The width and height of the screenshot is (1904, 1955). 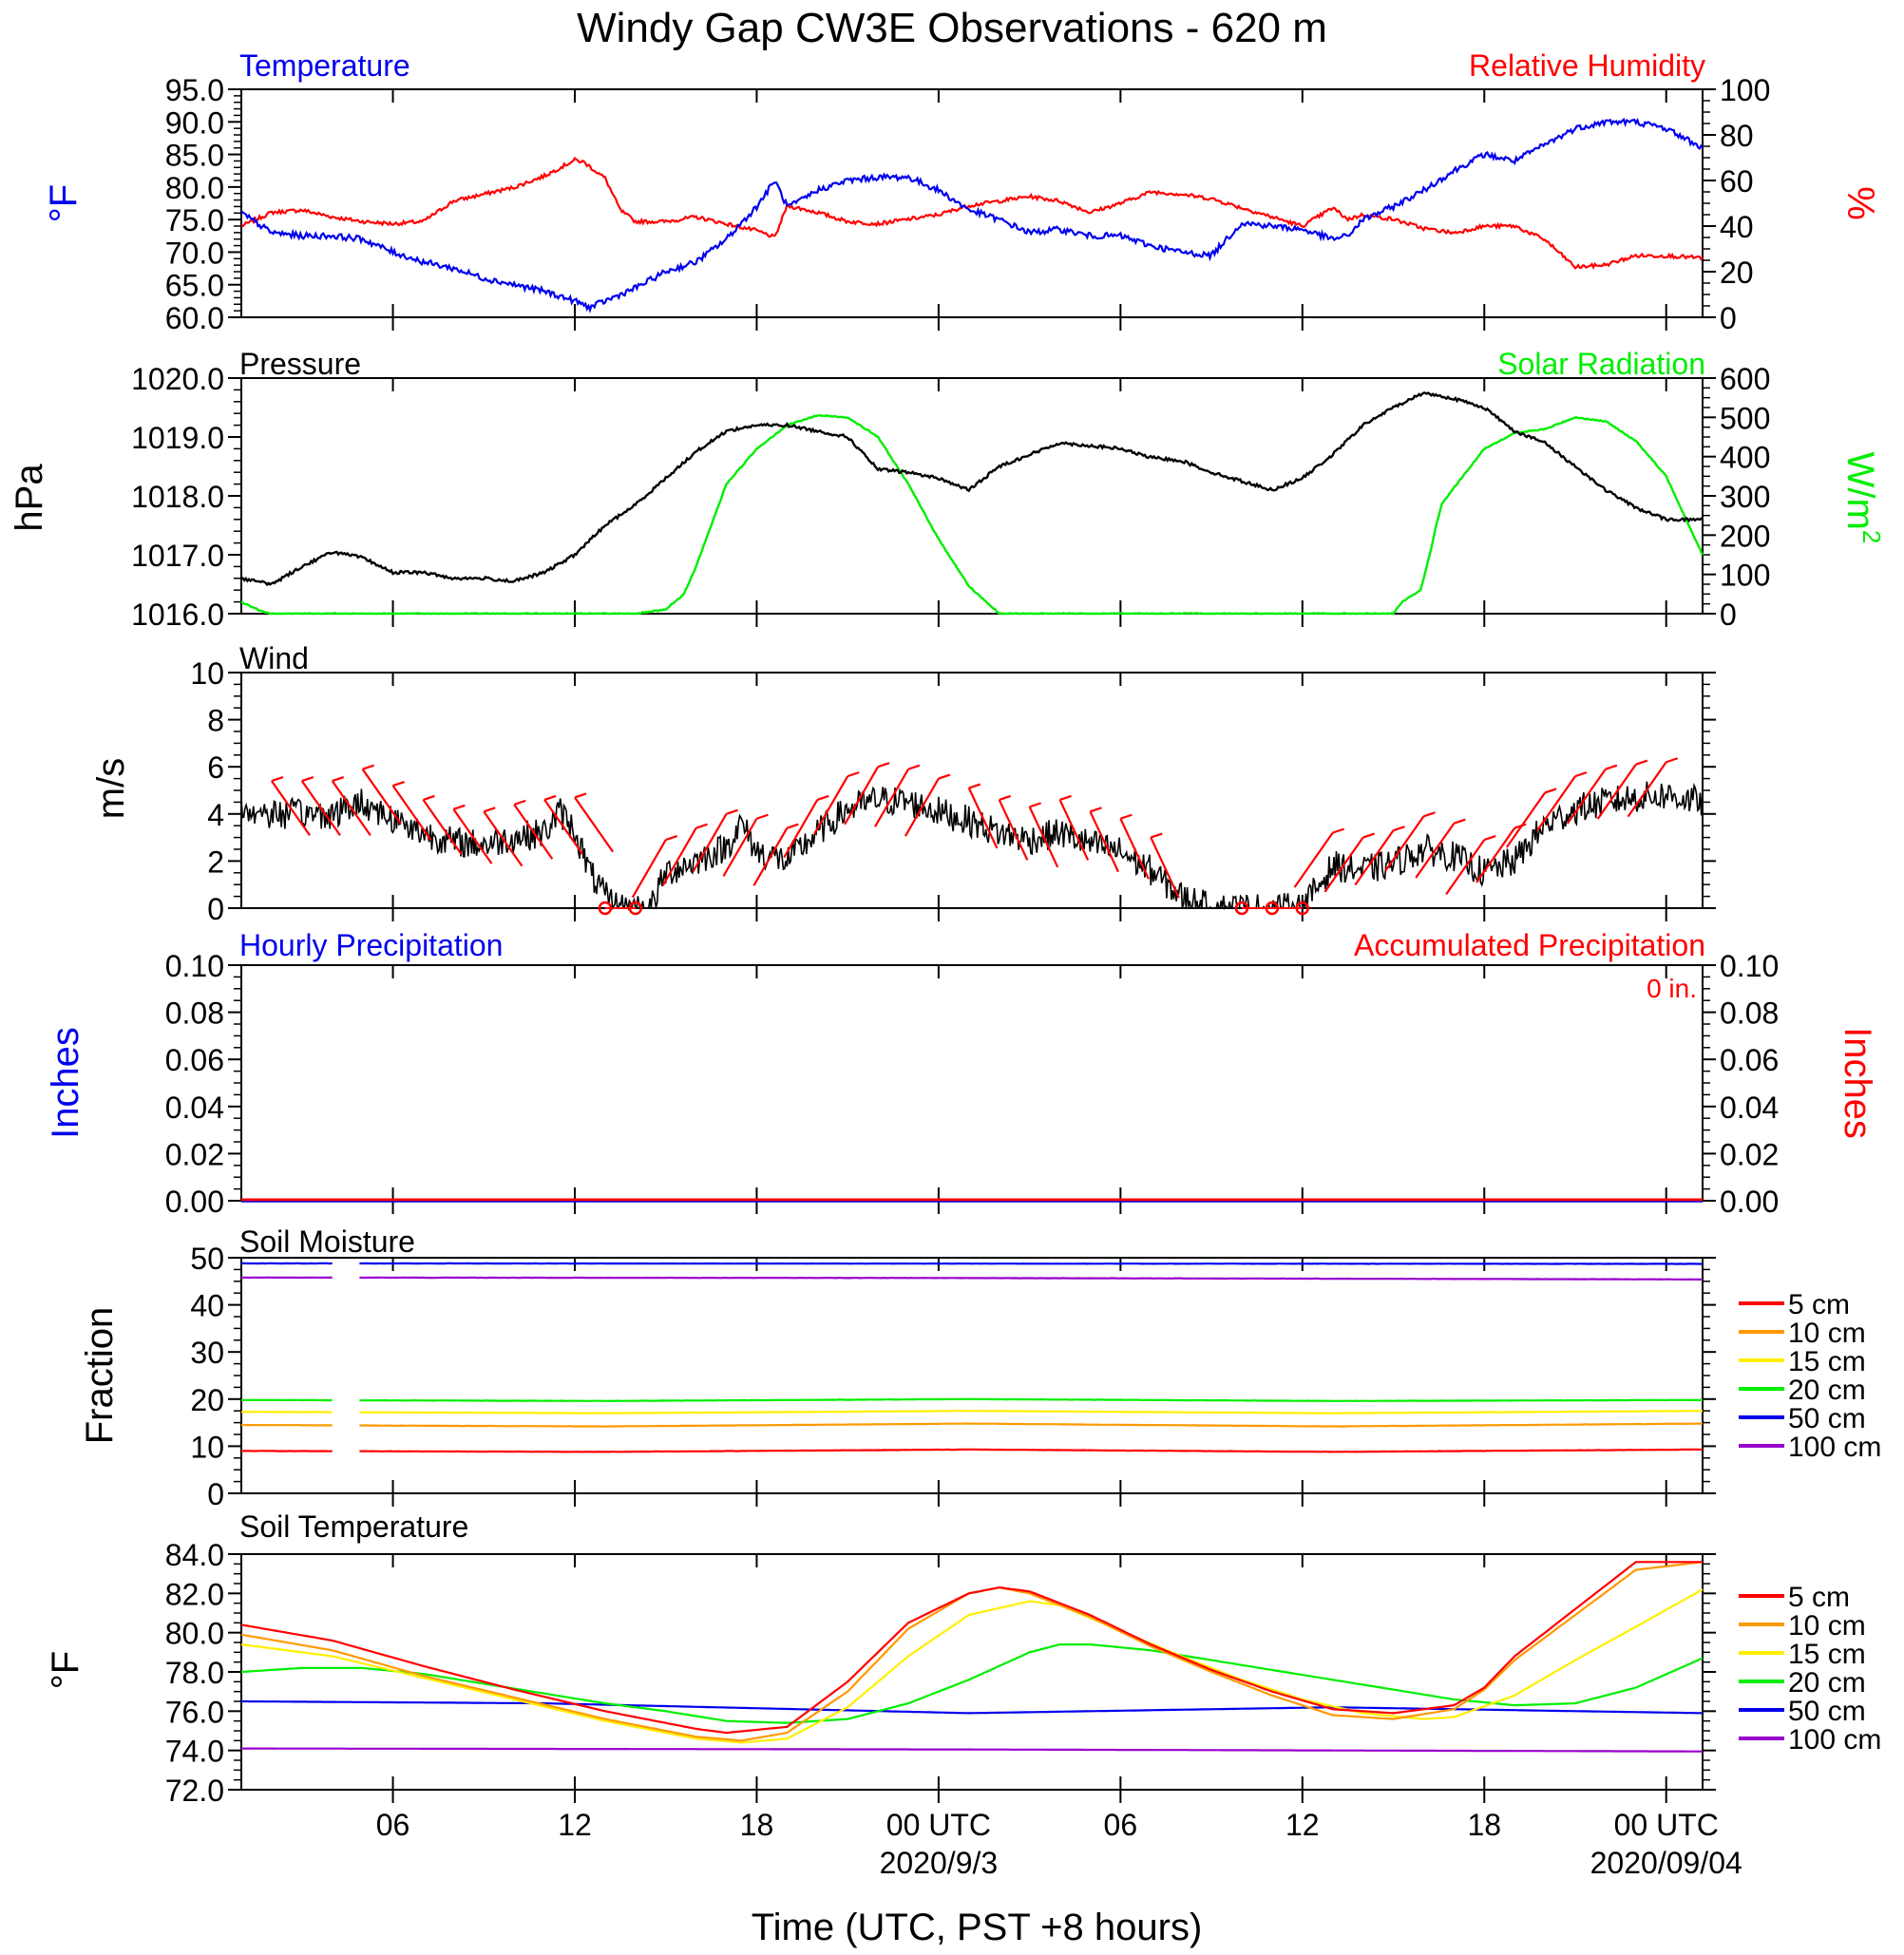 I want to click on solar-unit-label: W/m2, so click(x=1863, y=498).